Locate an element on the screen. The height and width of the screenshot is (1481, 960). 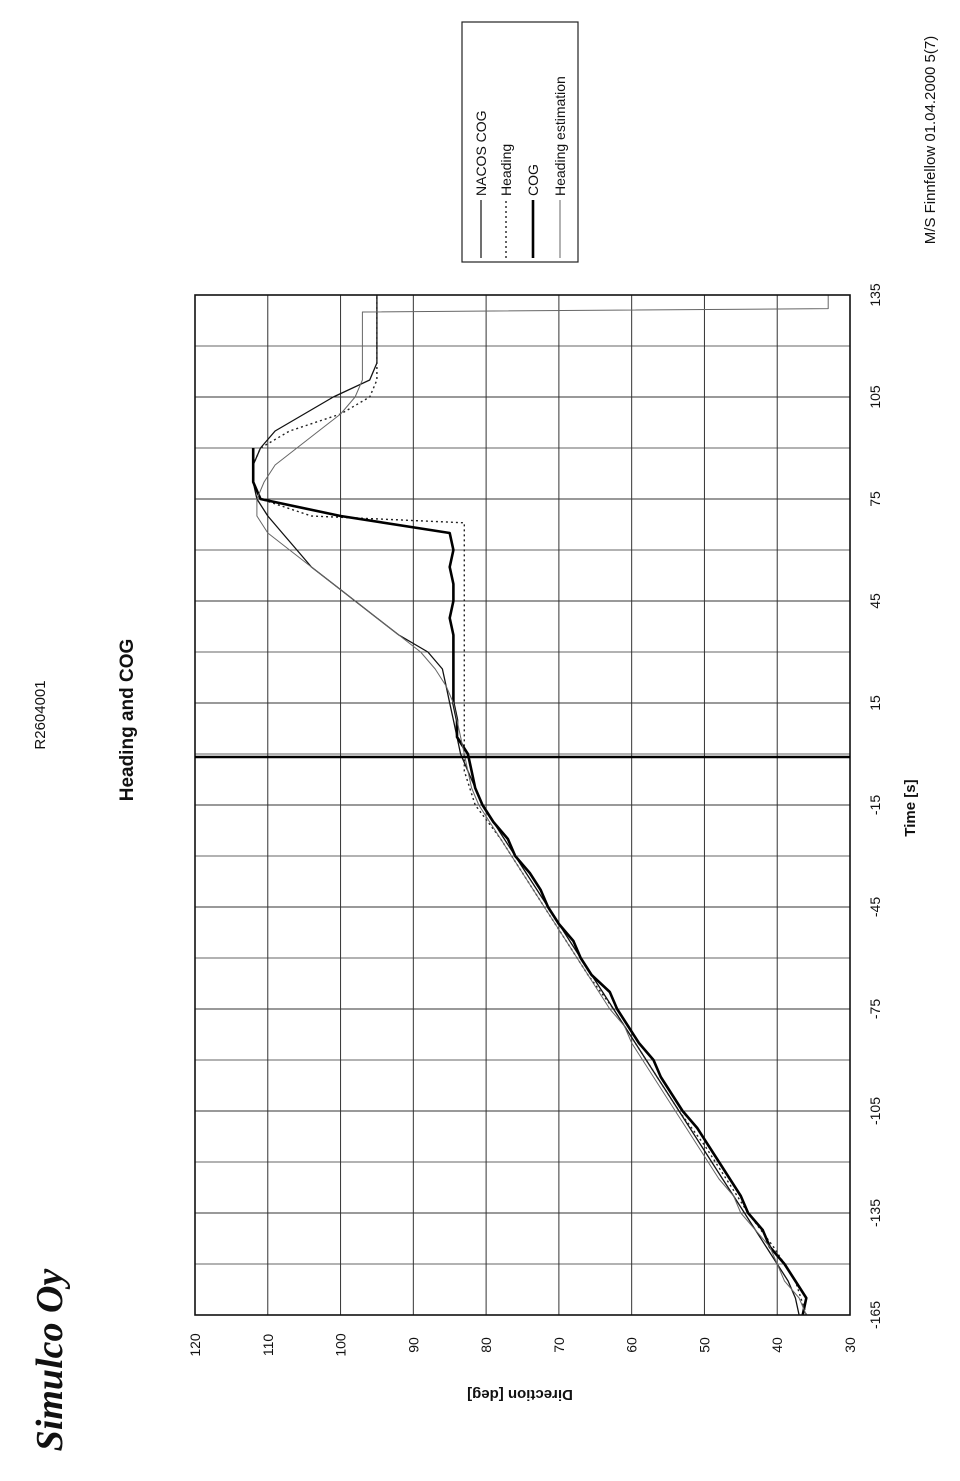
legend-label-nacos-cog: NACOS COG is located at coordinates (481, 153).